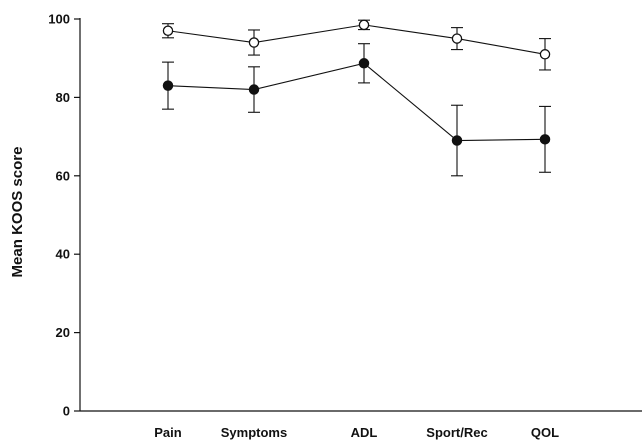  What do you see at coordinates (545, 432) in the screenshot?
I see `x-tick-label: QOL` at bounding box center [545, 432].